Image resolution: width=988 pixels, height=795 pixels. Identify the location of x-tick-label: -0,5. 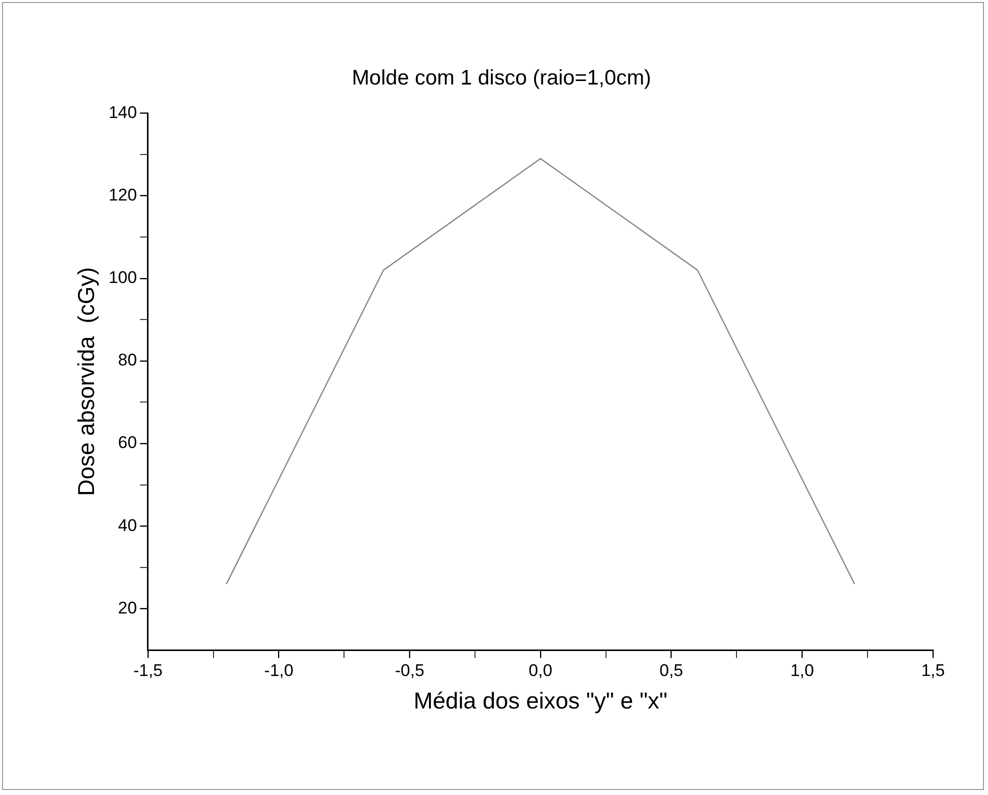
(409, 670).